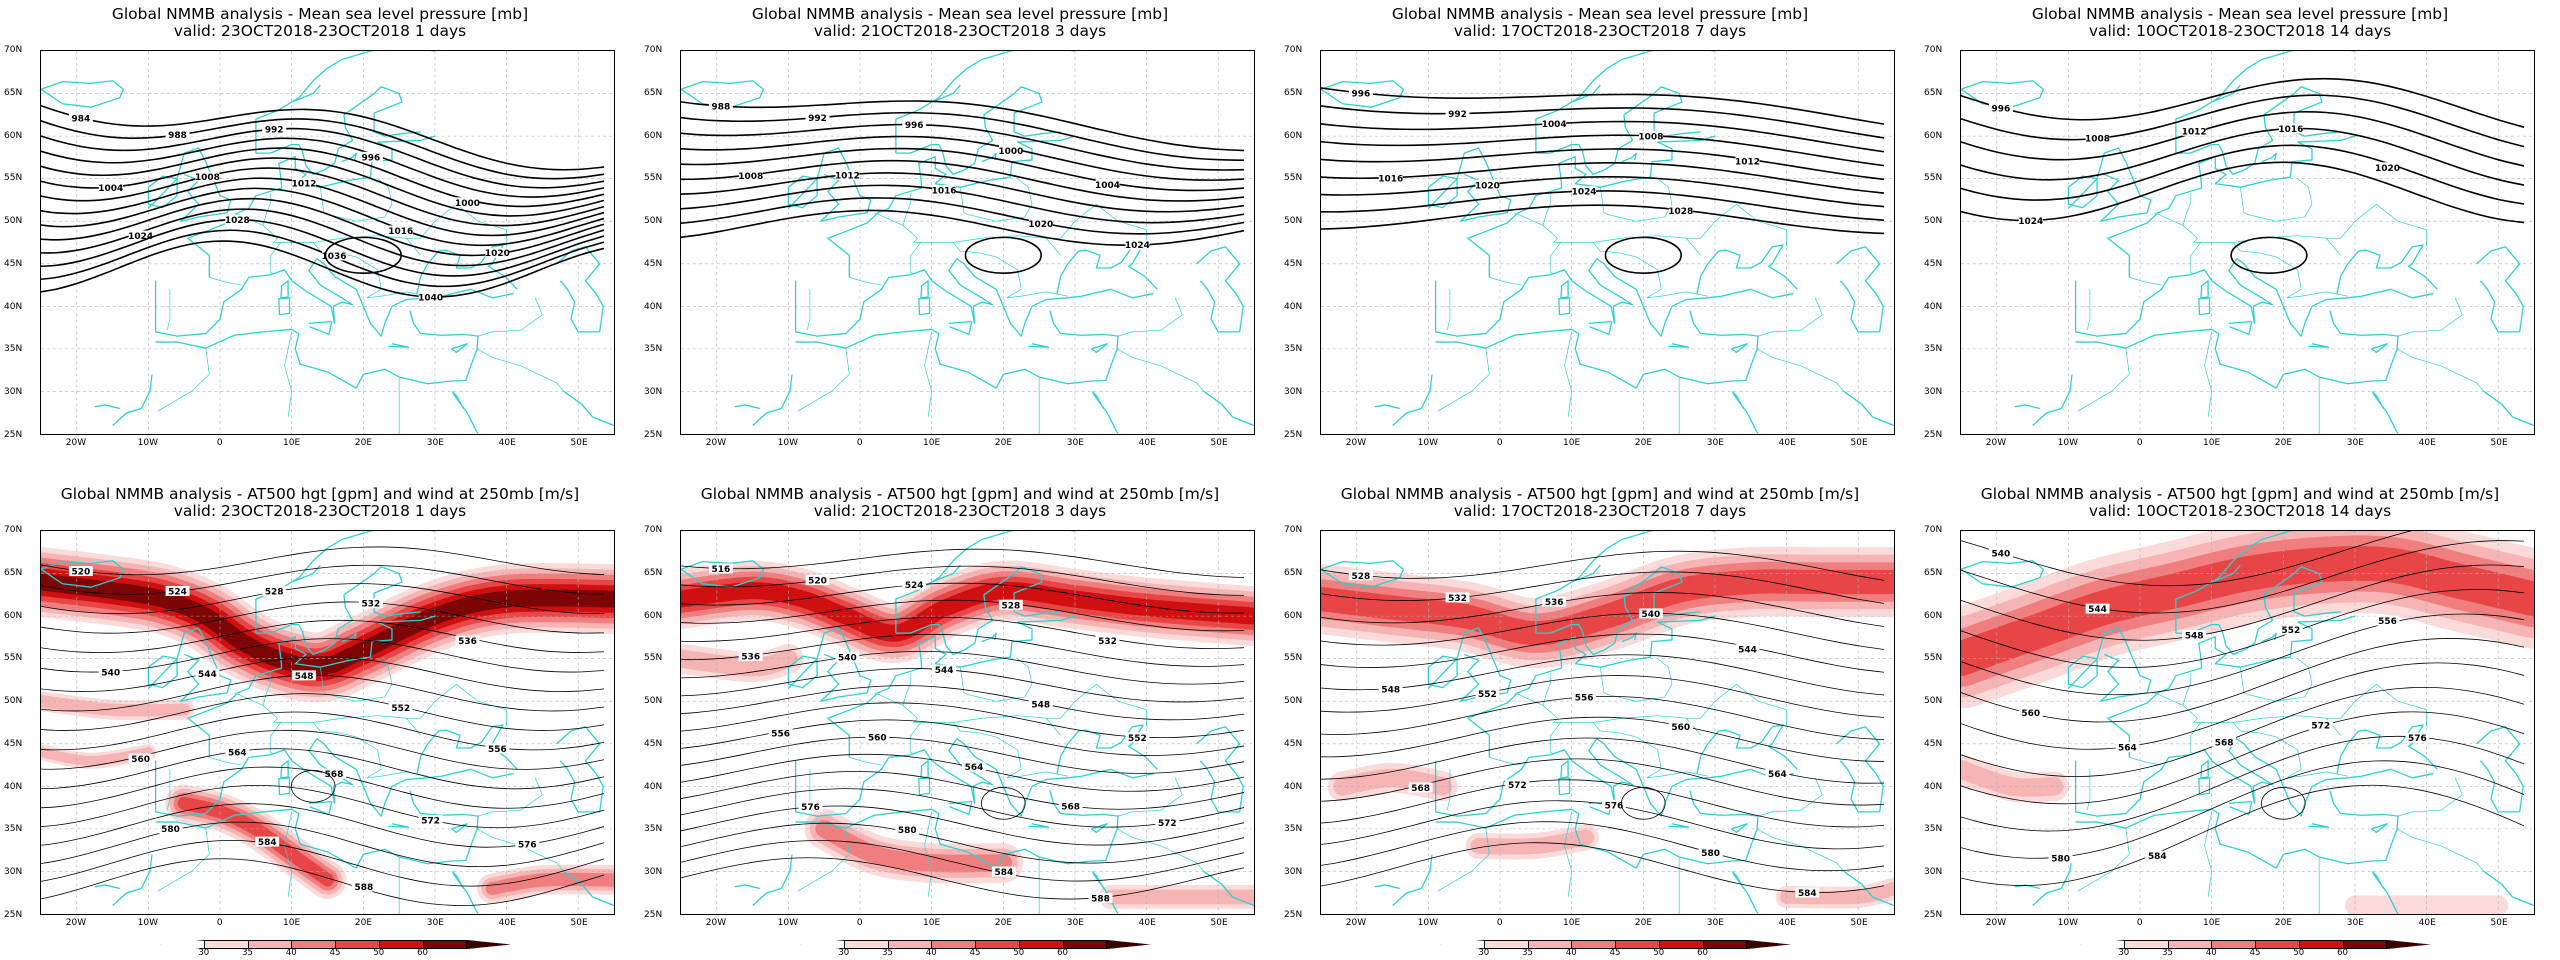  What do you see at coordinates (2355, 443) in the screenshot?
I see `longitude-label: 30E` at bounding box center [2355, 443].